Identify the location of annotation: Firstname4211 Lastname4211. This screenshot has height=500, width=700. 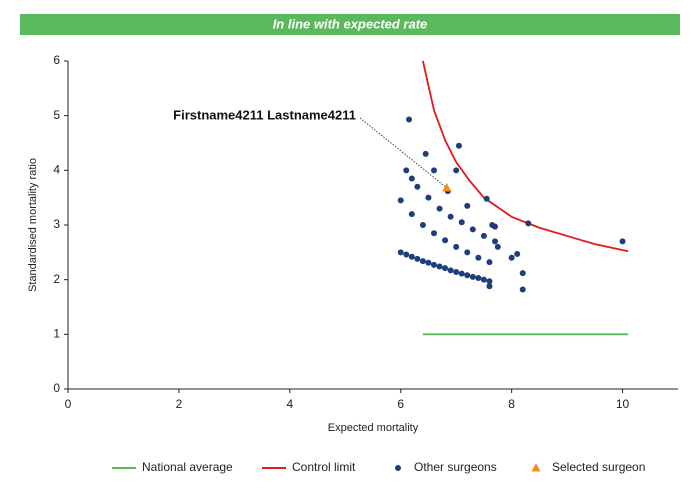
(264, 114).